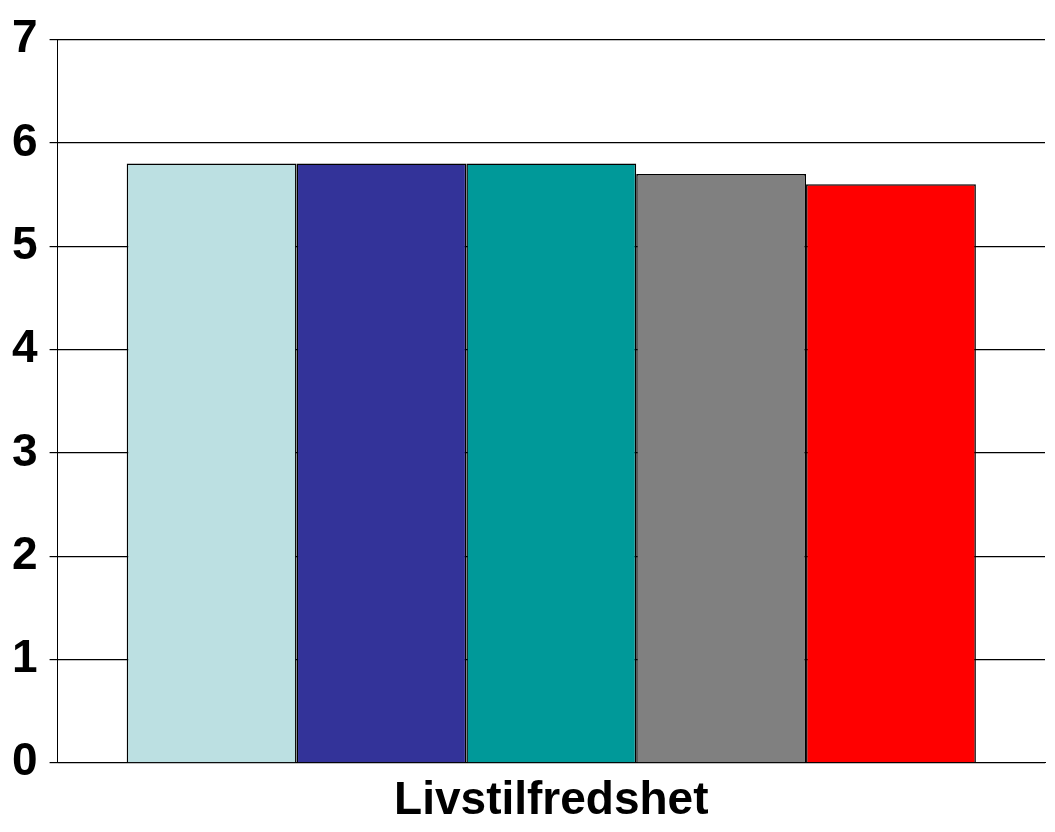 Image resolution: width=1055 pixels, height=832 pixels. I want to click on y-tick-label: 5, so click(24, 242).